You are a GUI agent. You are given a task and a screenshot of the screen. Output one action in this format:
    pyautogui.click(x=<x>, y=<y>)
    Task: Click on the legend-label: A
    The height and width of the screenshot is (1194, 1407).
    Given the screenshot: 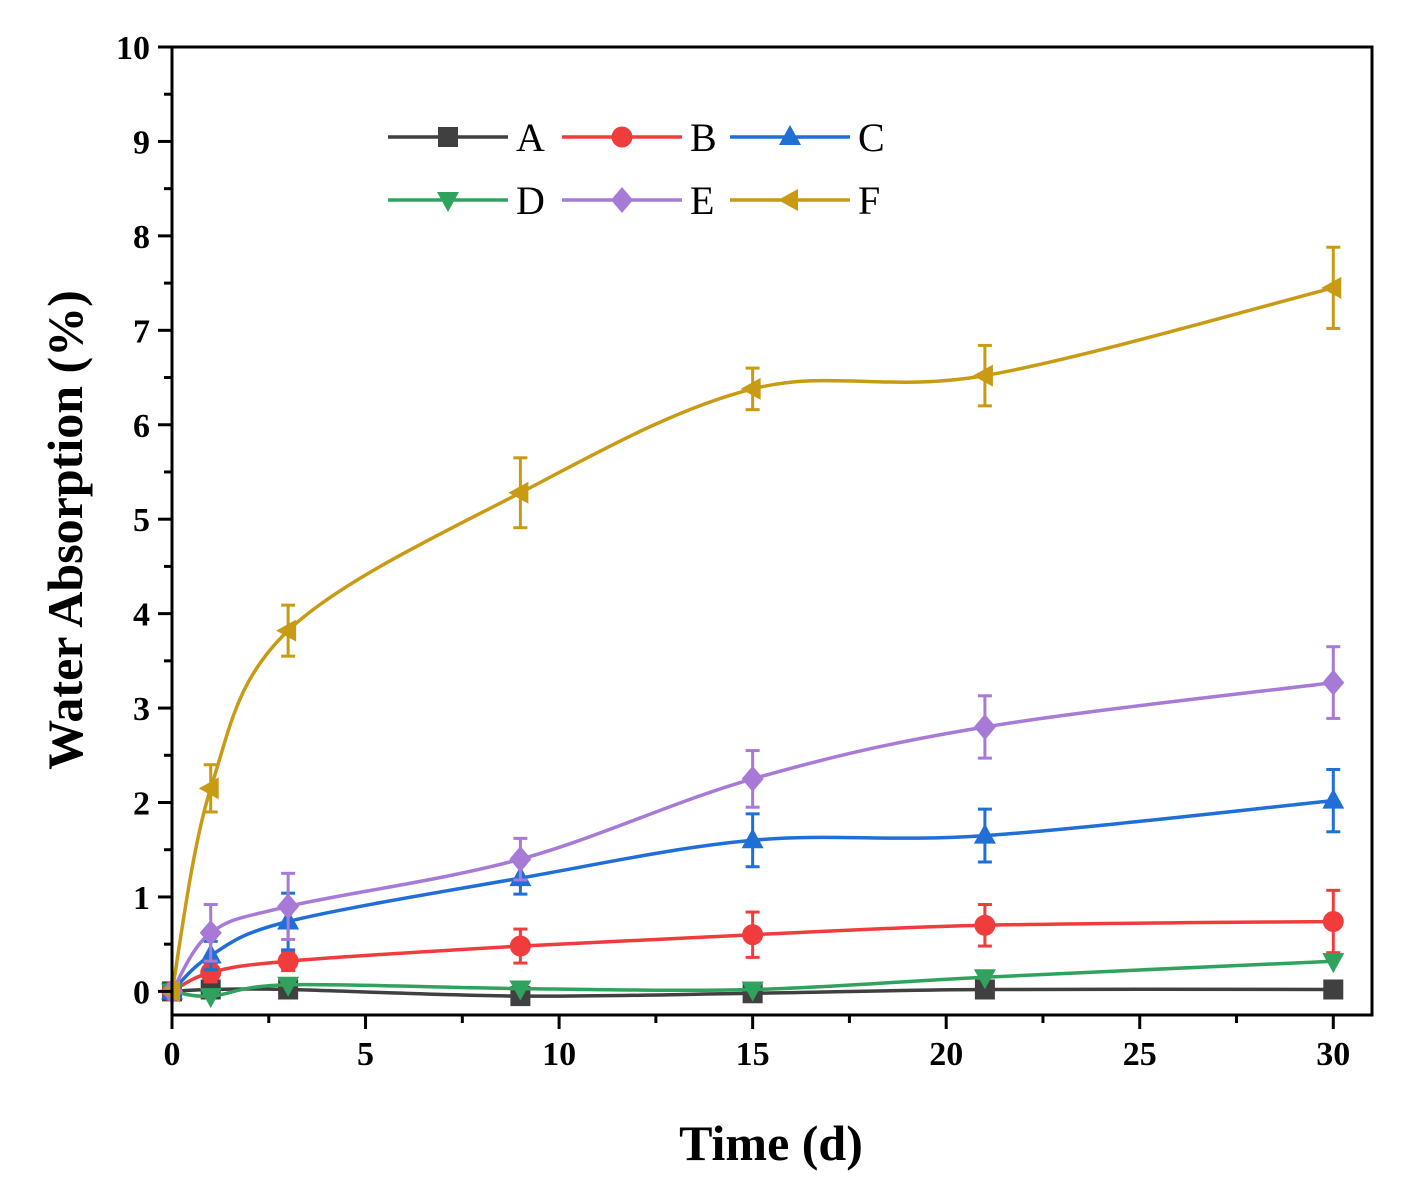 What is the action you would take?
    pyautogui.click(x=530, y=137)
    